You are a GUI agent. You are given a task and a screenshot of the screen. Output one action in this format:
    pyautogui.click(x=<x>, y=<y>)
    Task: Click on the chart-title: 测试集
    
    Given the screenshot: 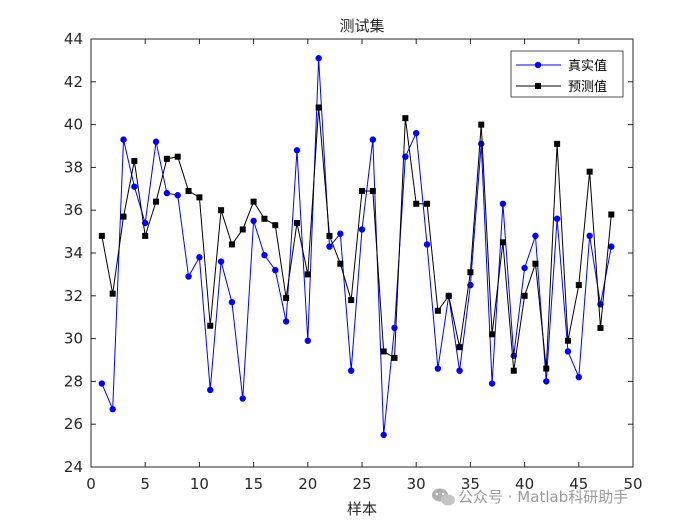 What is the action you would take?
    pyautogui.click(x=361, y=26)
    